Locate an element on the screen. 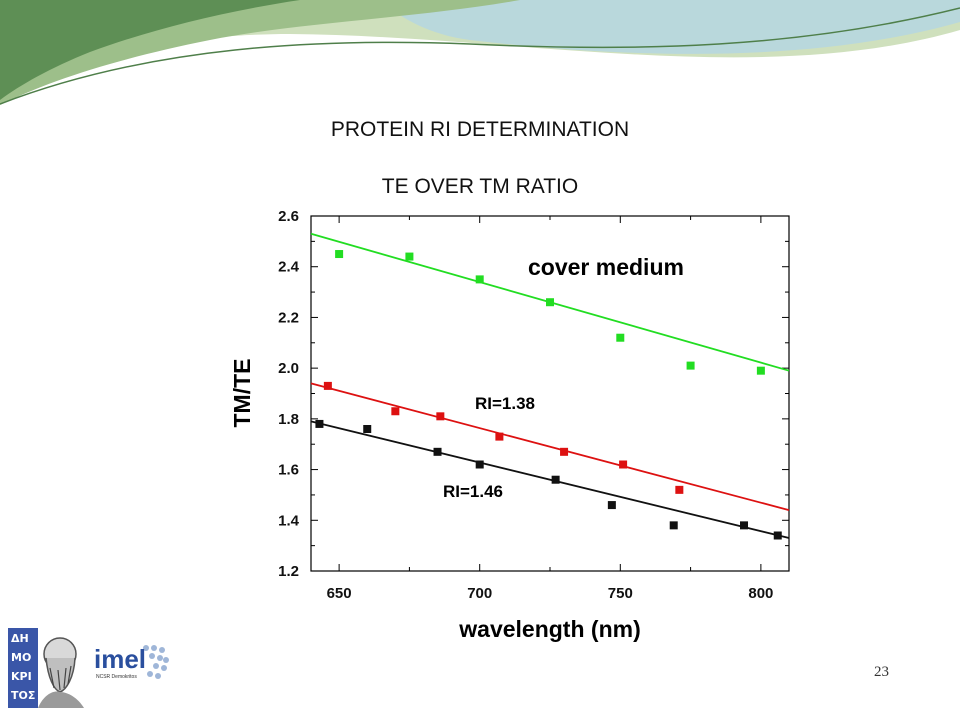  imel-logo: imel NCSR Demokritos is located at coordinates (131, 662).